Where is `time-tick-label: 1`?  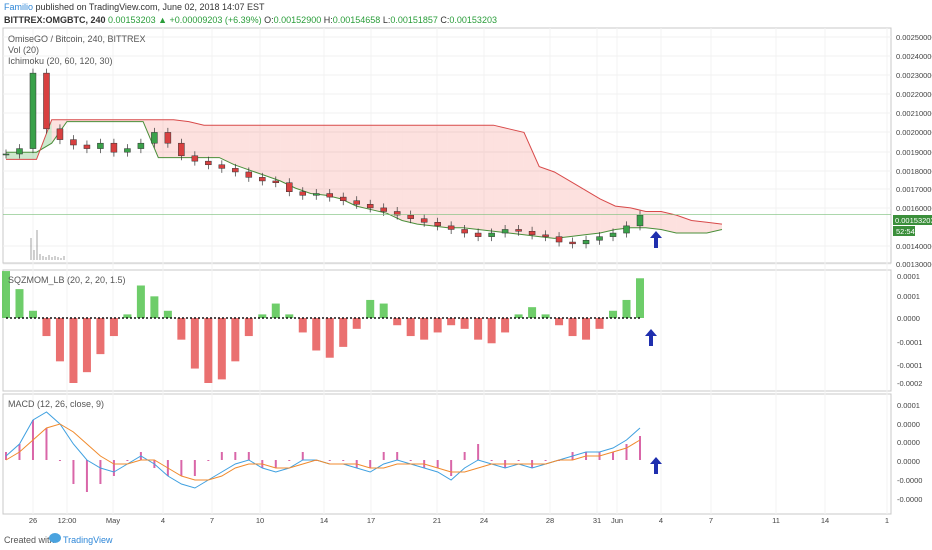 time-tick-label: 1 is located at coordinates (887, 520).